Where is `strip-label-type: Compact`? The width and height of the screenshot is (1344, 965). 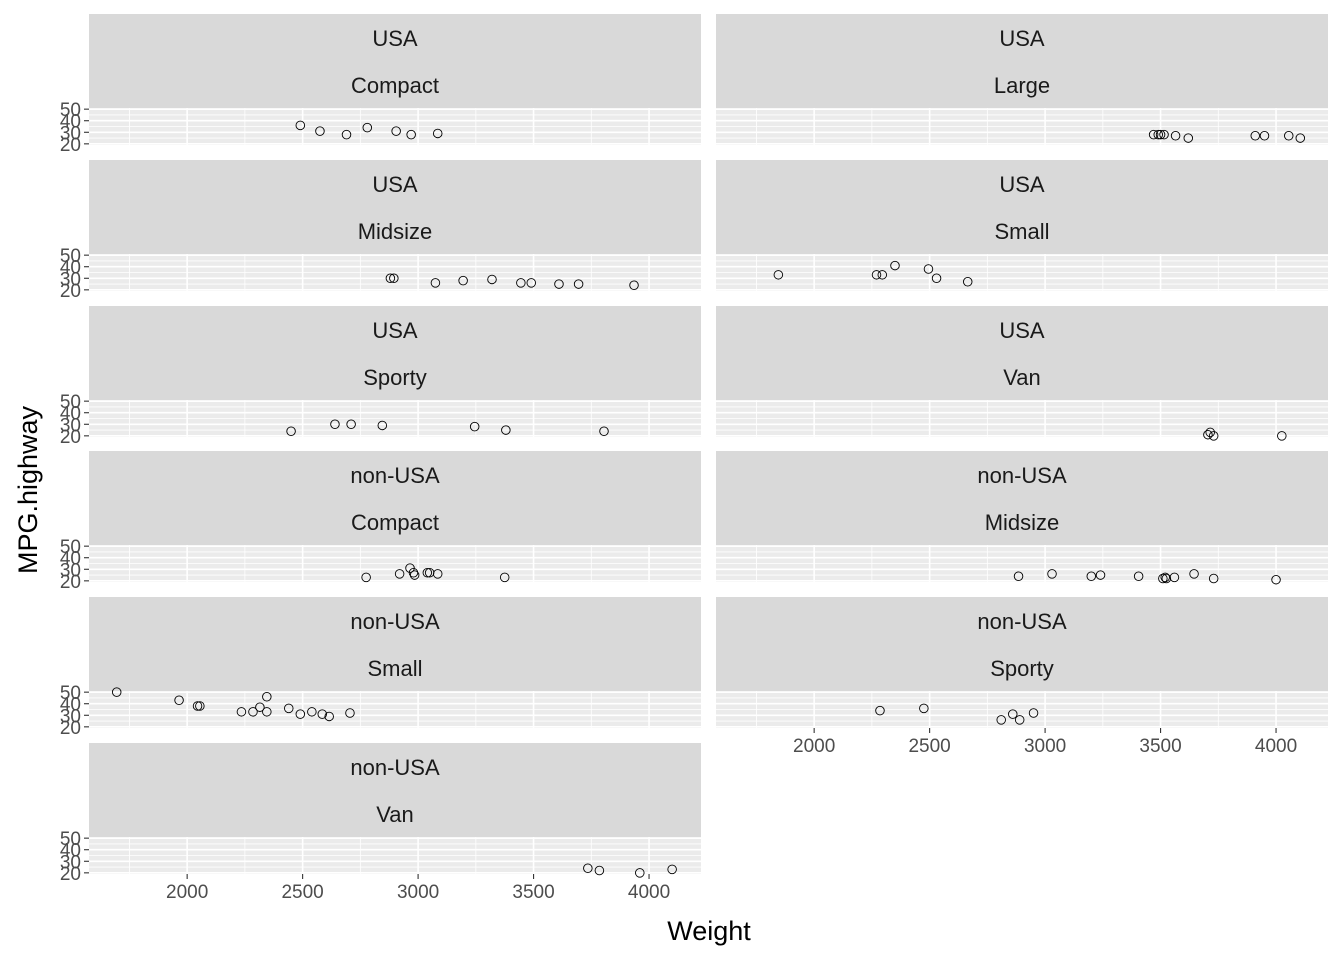 strip-label-type: Compact is located at coordinates (395, 522).